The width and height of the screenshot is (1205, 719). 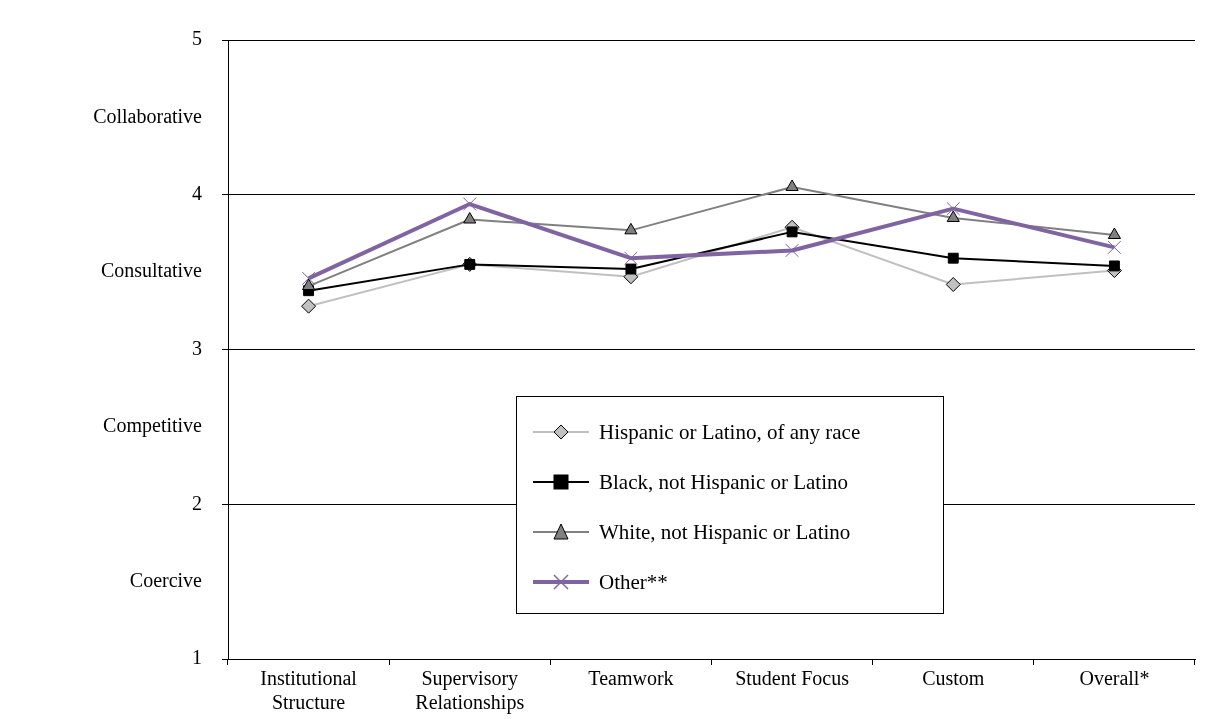 I want to click on legend-label: Hispanic or Latino, of any race, so click(x=730, y=432).